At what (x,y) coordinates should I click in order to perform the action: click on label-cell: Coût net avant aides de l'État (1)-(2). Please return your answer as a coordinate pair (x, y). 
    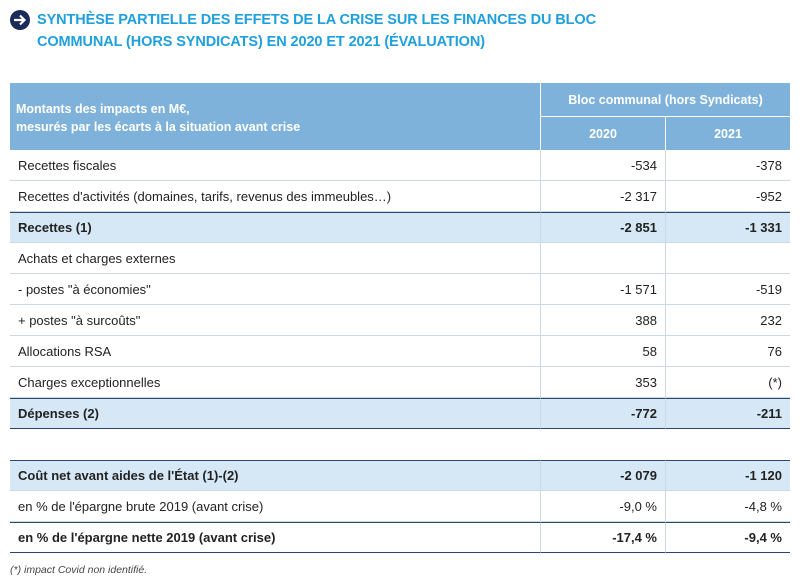
    Looking at the image, I should click on (275, 475).